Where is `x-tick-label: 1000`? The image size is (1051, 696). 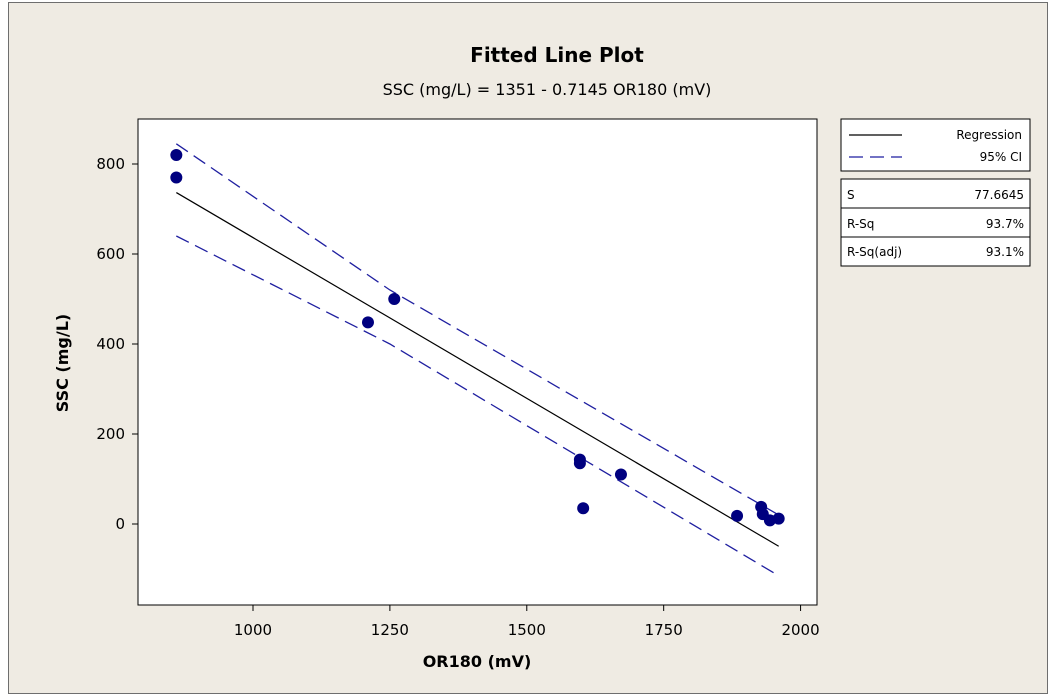
x-tick-label: 1000 is located at coordinates (253, 630).